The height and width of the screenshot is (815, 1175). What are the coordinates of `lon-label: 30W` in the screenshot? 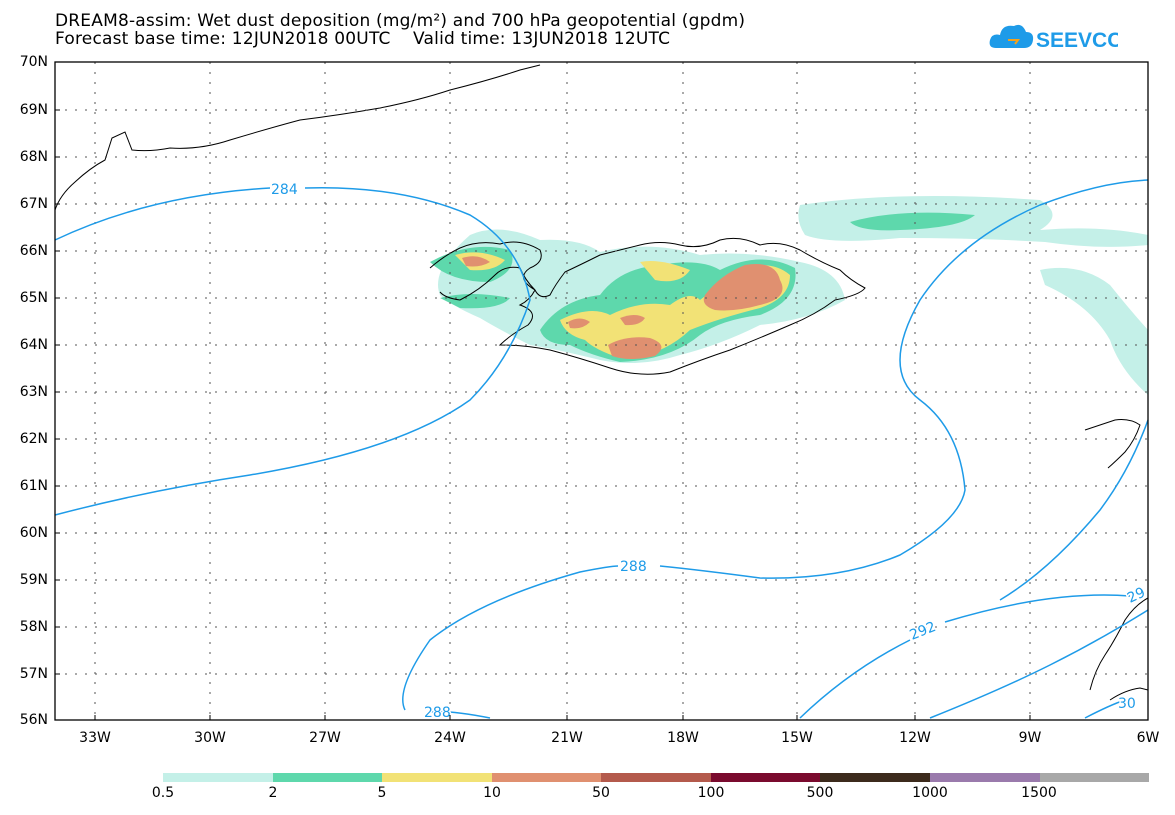 It's located at (210, 738).